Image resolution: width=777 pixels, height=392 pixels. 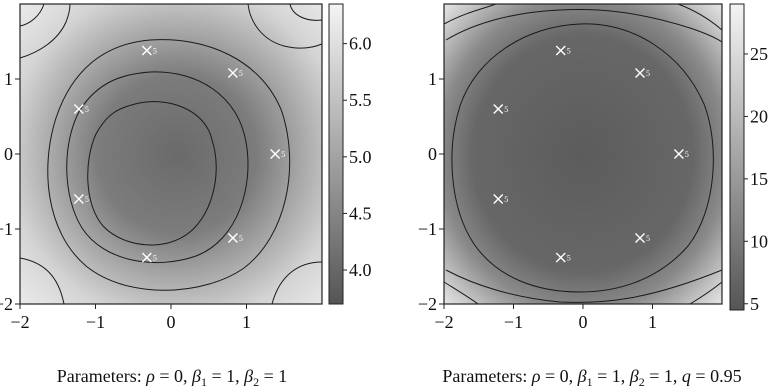 I want to click on contour-5-5-tr, so click(x=285, y=26).